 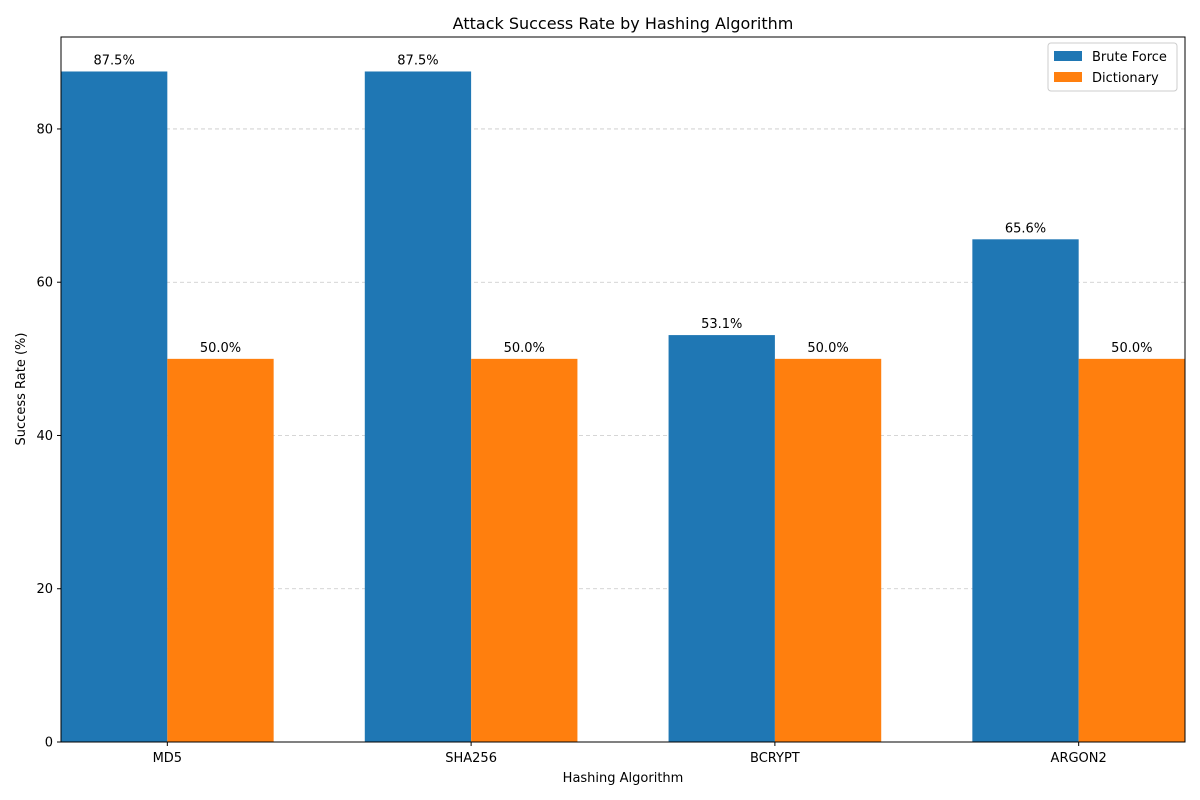 What do you see at coordinates (418, 406) in the screenshot?
I see `bar-brute-force-sha256` at bounding box center [418, 406].